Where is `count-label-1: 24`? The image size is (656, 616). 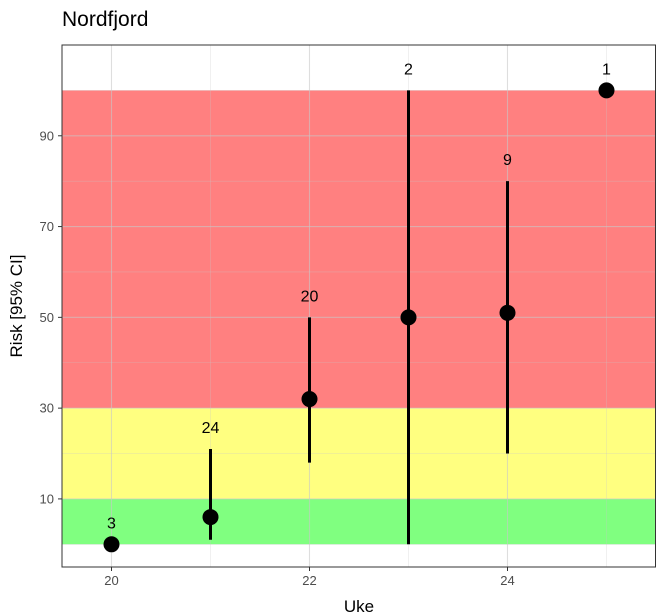
count-label-1: 24 is located at coordinates (211, 428).